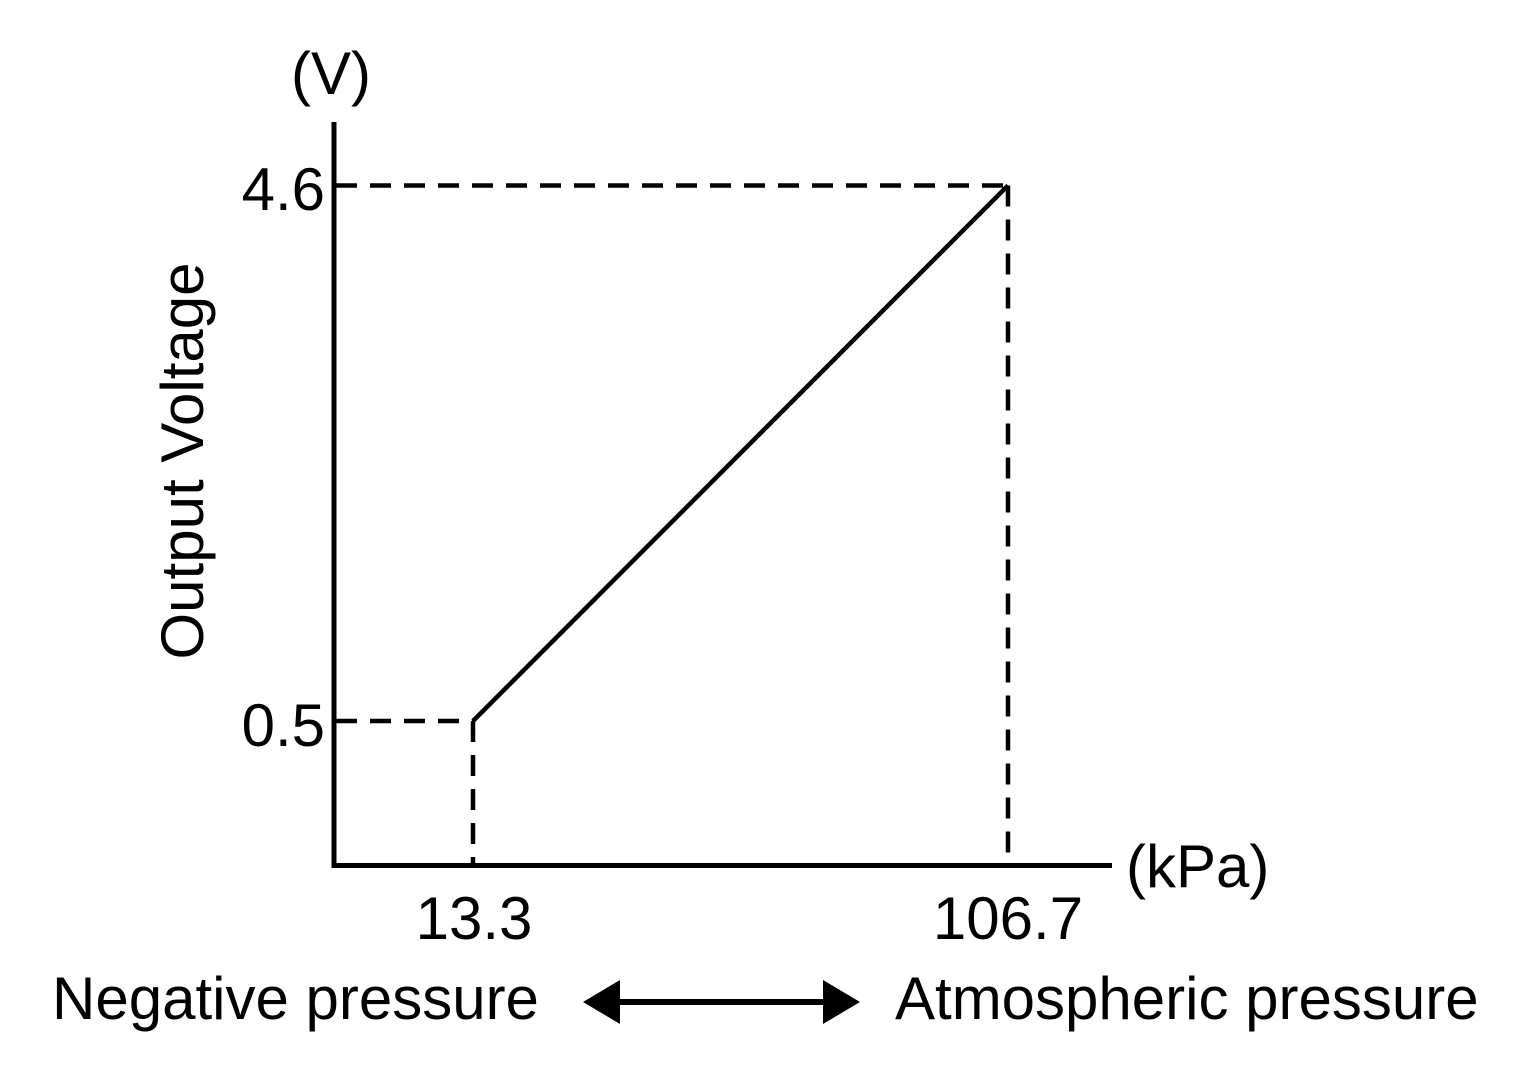 This screenshot has height=1087, width=1536. I want to click on pressure-range-arrow, so click(721, 1002).